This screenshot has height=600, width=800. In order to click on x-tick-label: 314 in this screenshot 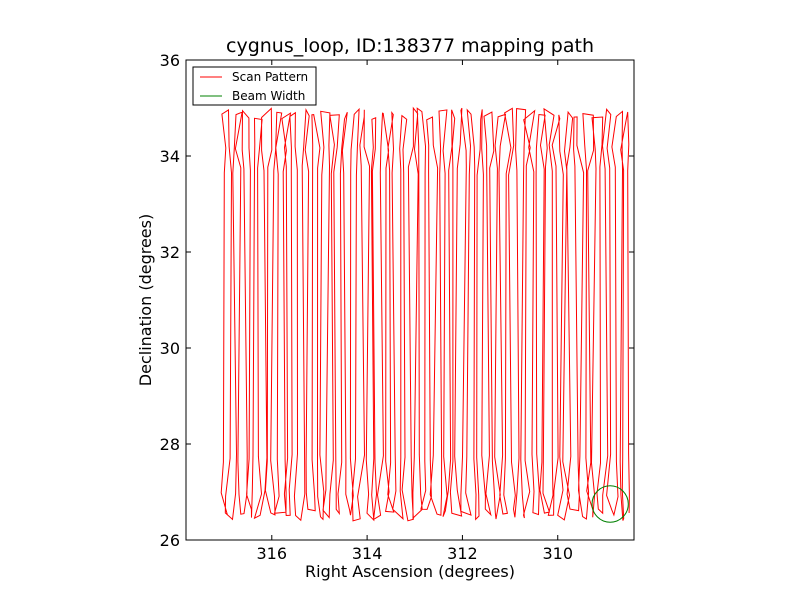, I will do `click(367, 553)`.